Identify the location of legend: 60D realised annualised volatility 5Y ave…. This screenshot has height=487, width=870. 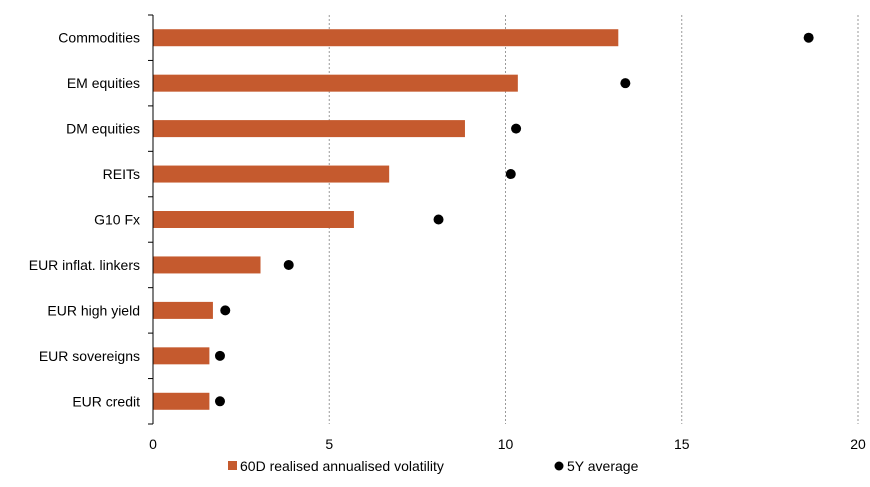
(433, 466).